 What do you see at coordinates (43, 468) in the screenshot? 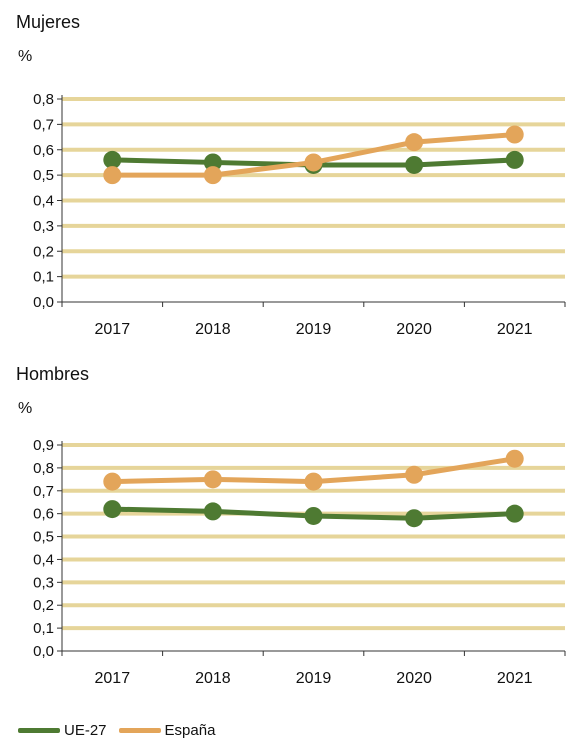
I see `y-tick-label-hombres-8: 0,8` at bounding box center [43, 468].